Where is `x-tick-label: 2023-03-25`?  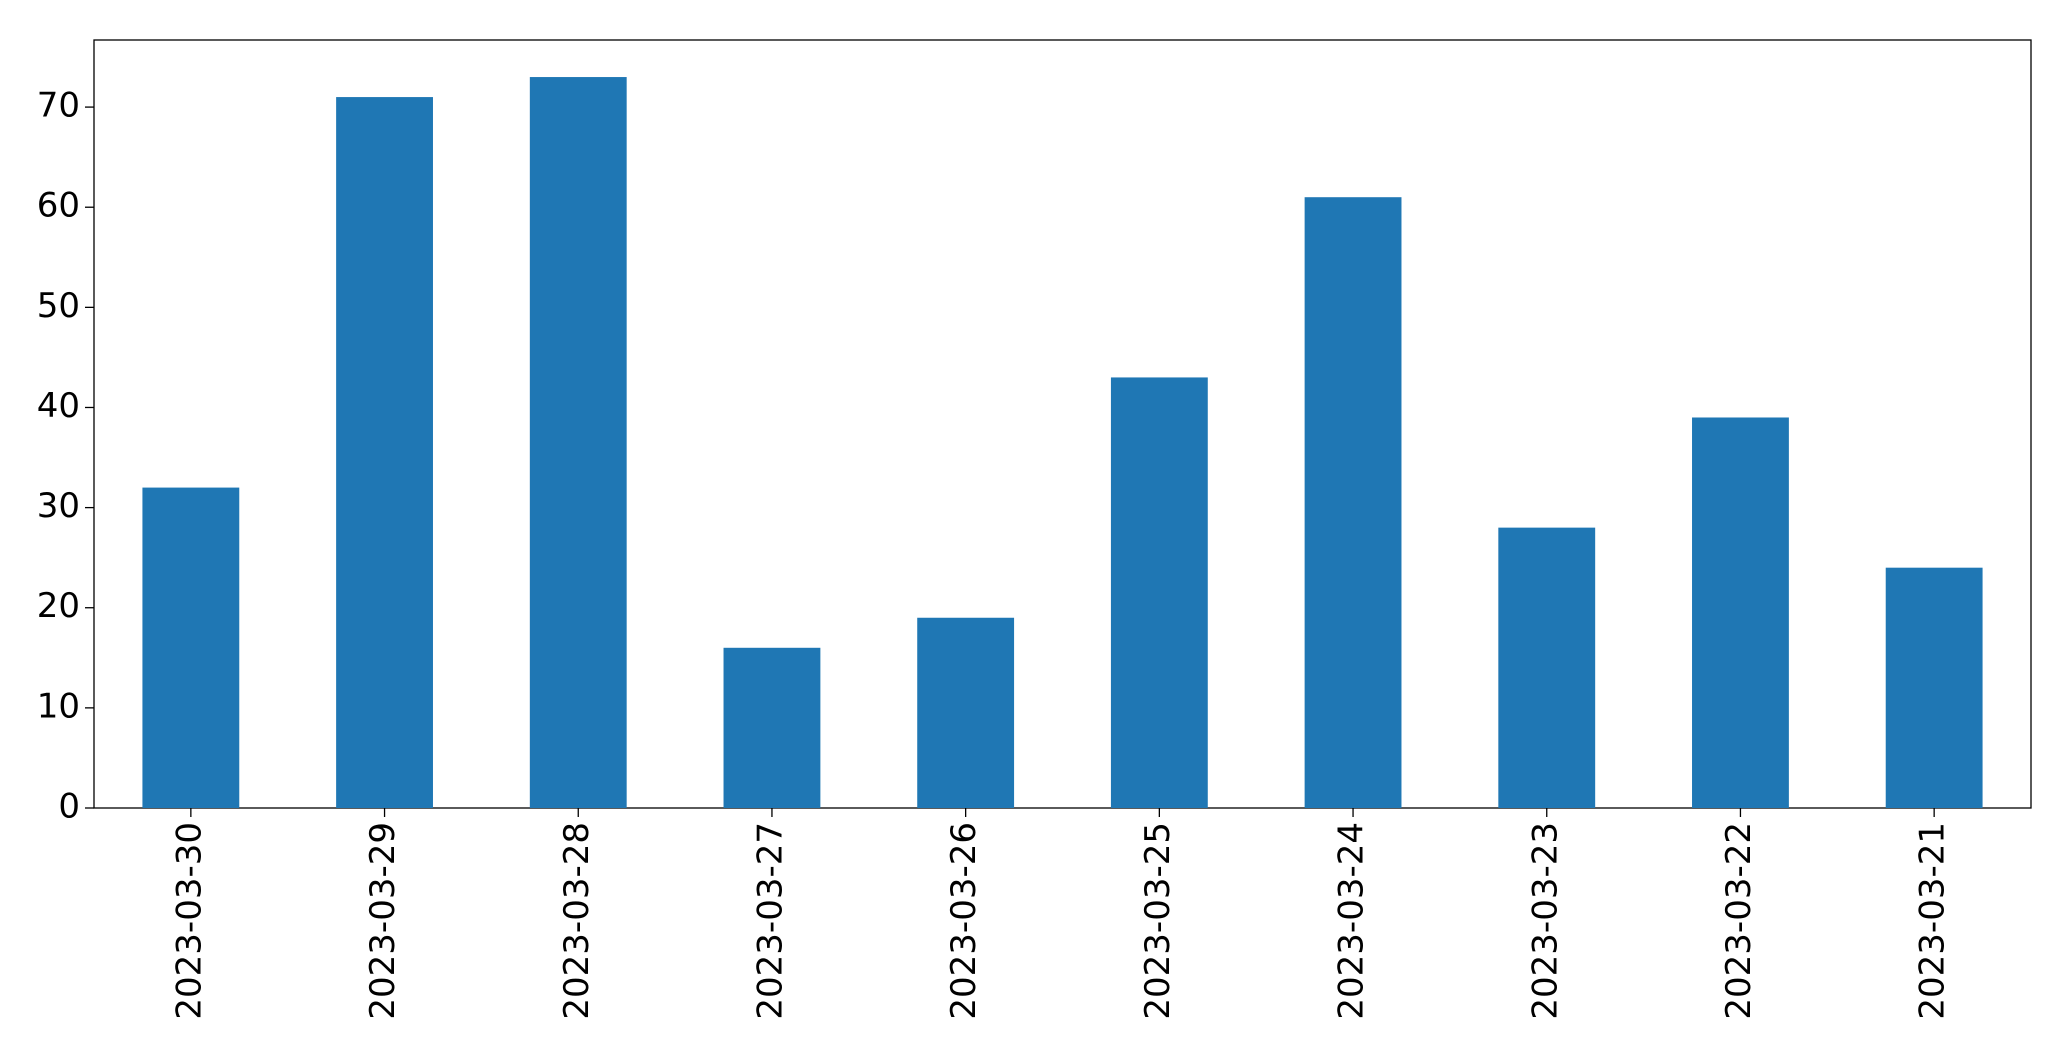 x-tick-label: 2023-03-25 is located at coordinates (1158, 921).